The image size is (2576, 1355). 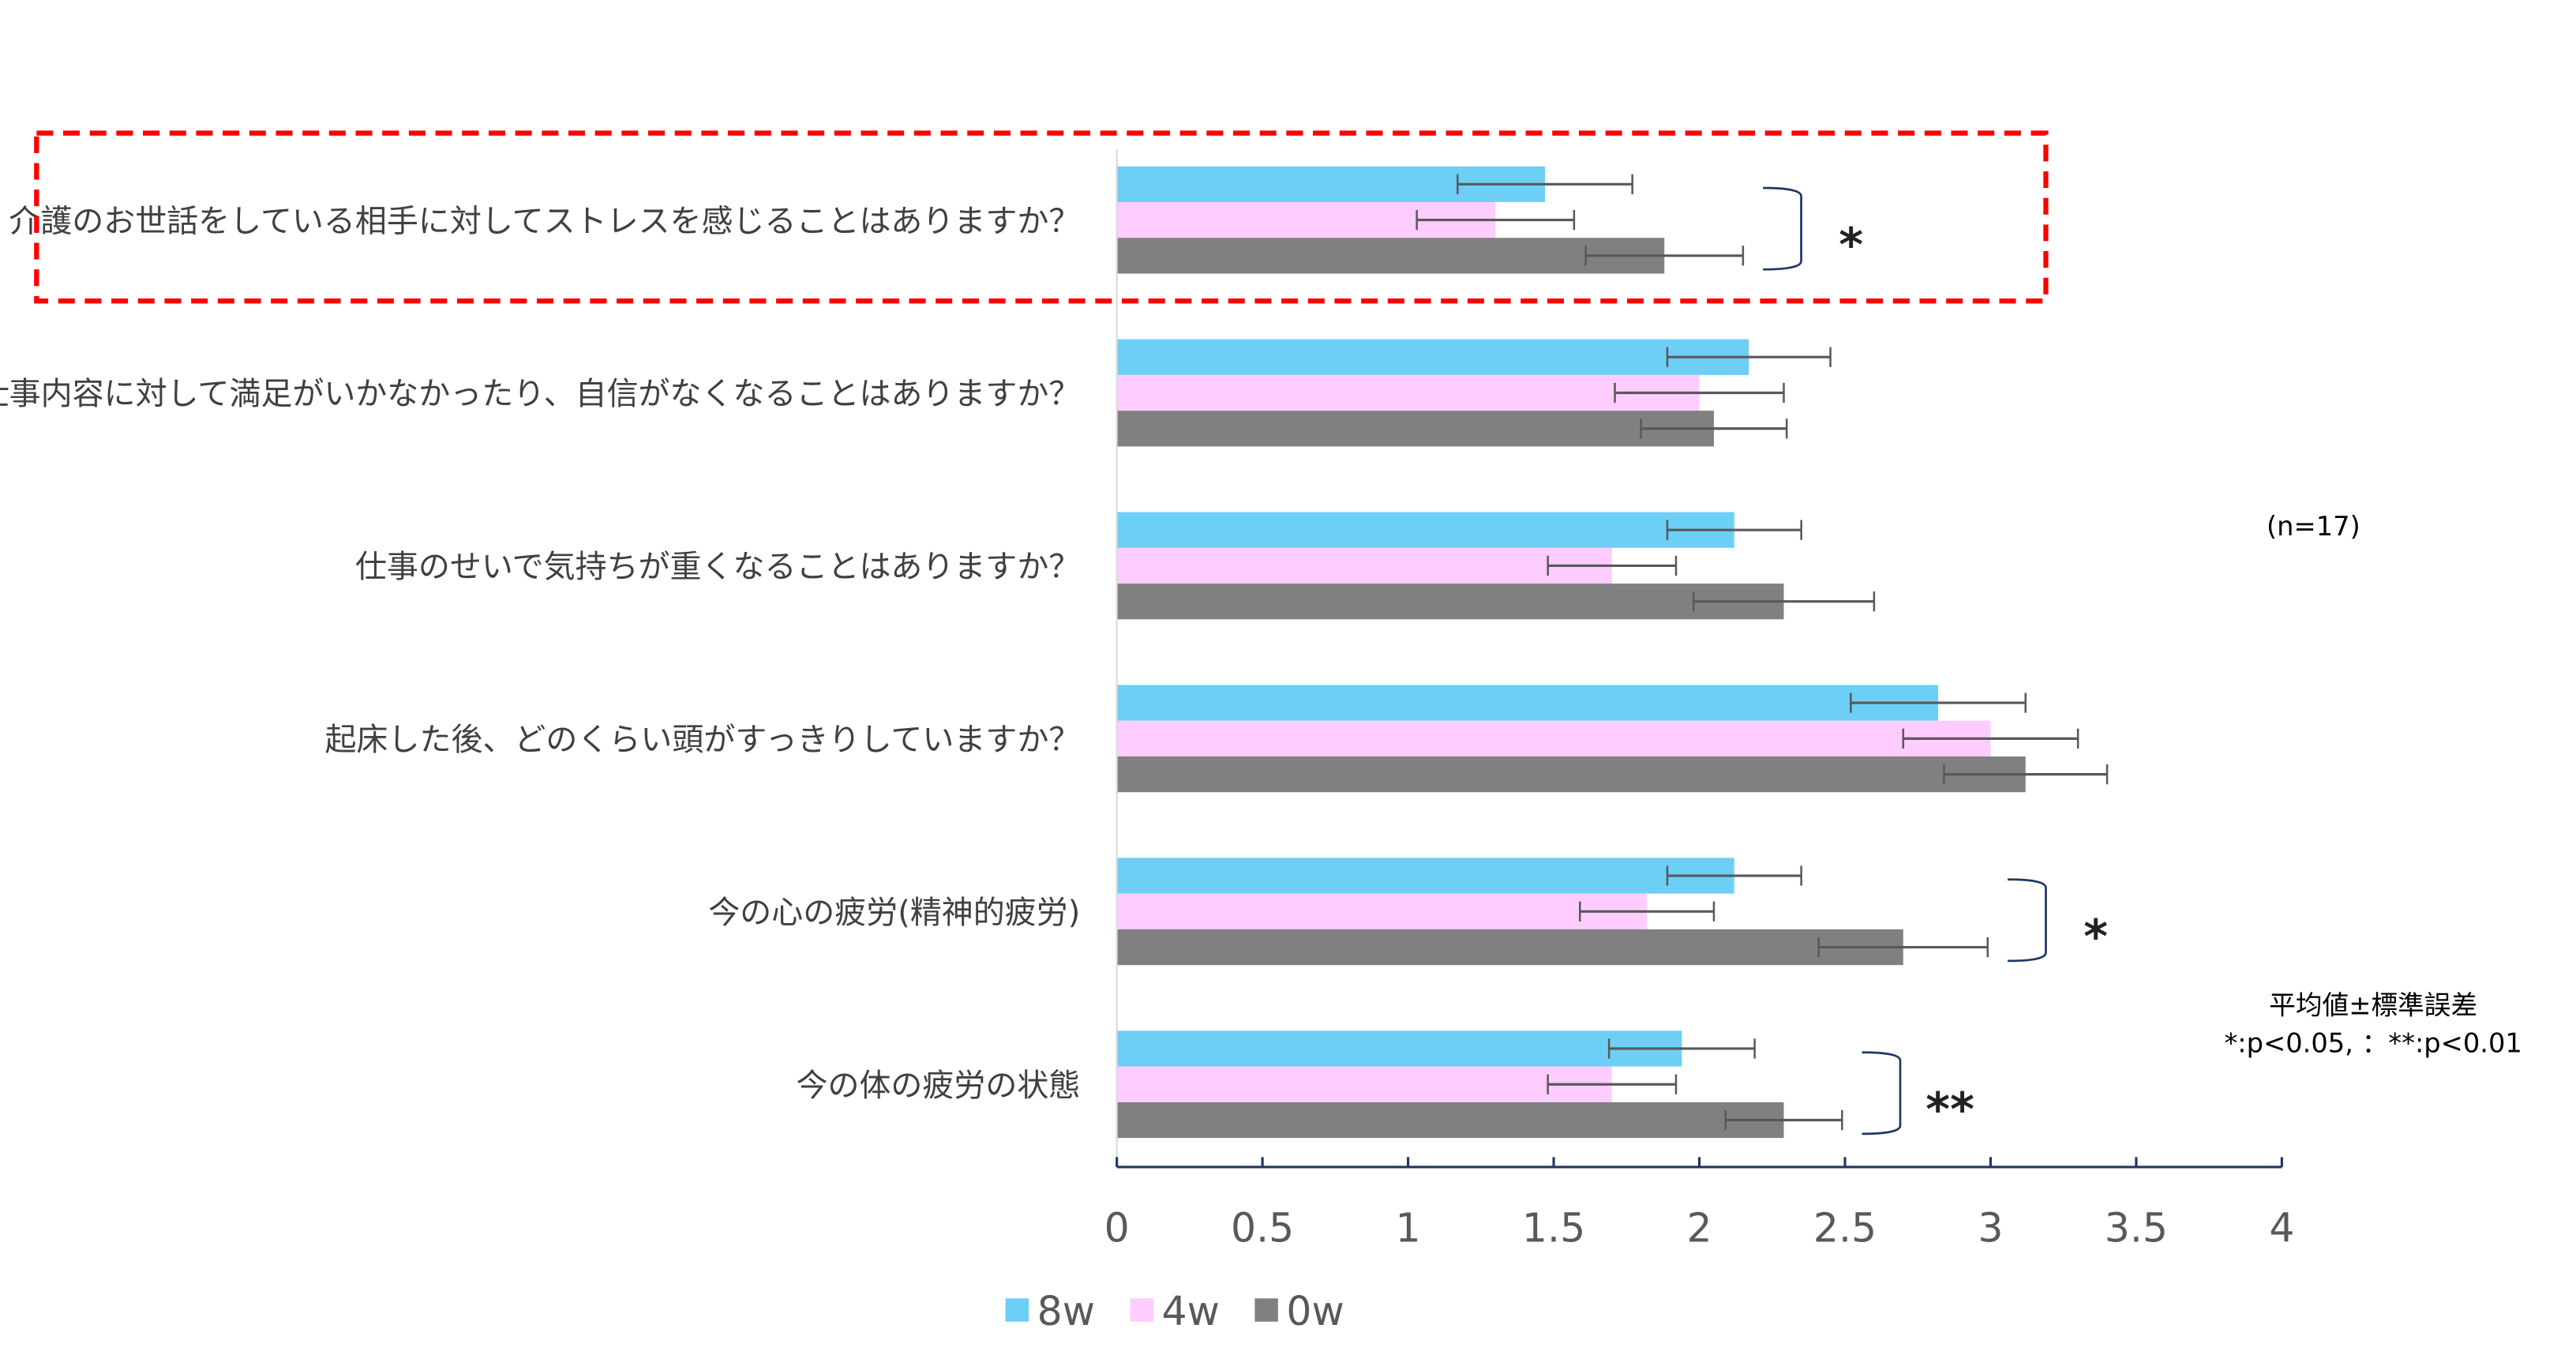 What do you see at coordinates (1408, 1228) in the screenshot?
I see `x-tick-label: 1` at bounding box center [1408, 1228].